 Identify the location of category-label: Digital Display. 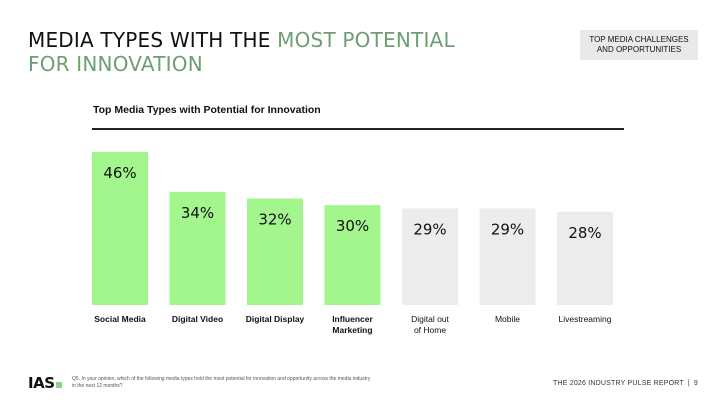
(275, 319).